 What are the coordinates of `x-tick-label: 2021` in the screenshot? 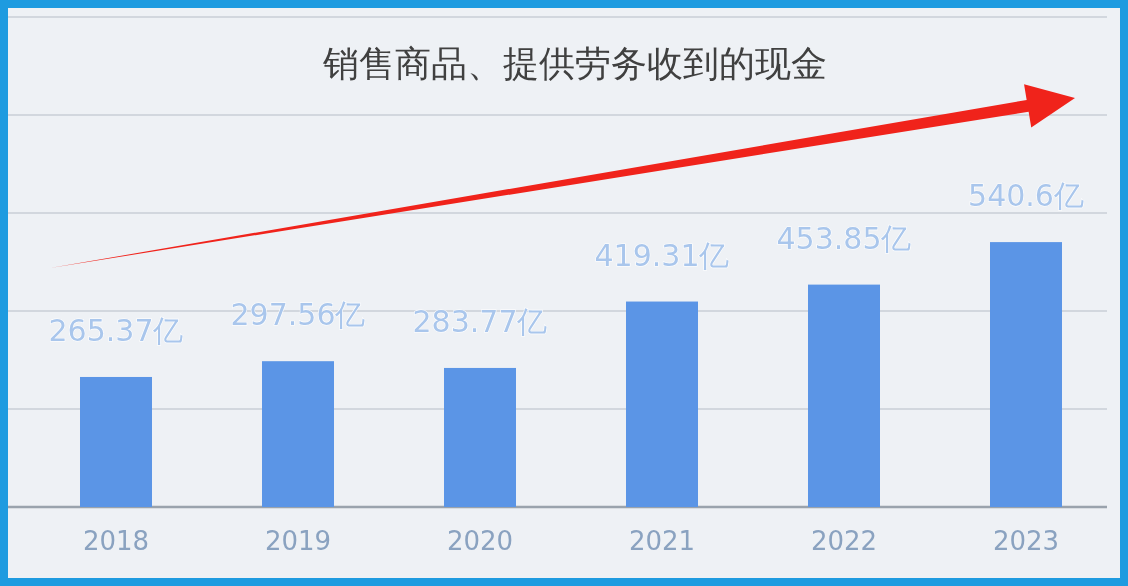 It's located at (662, 541).